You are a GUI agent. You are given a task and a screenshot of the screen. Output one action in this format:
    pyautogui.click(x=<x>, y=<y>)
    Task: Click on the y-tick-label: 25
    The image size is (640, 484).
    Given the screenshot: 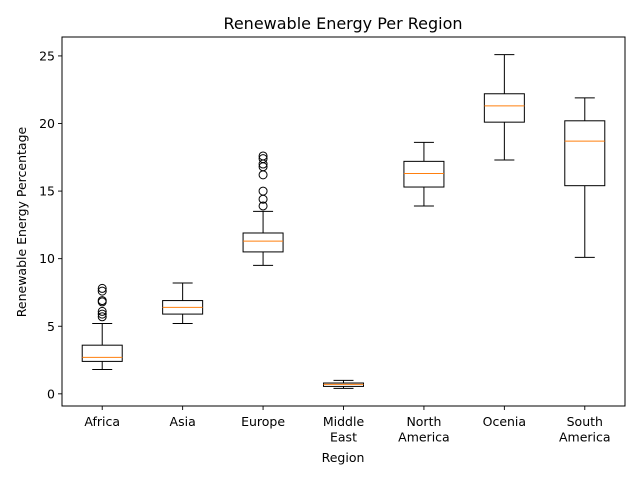 What is the action you would take?
    pyautogui.click(x=47, y=55)
    